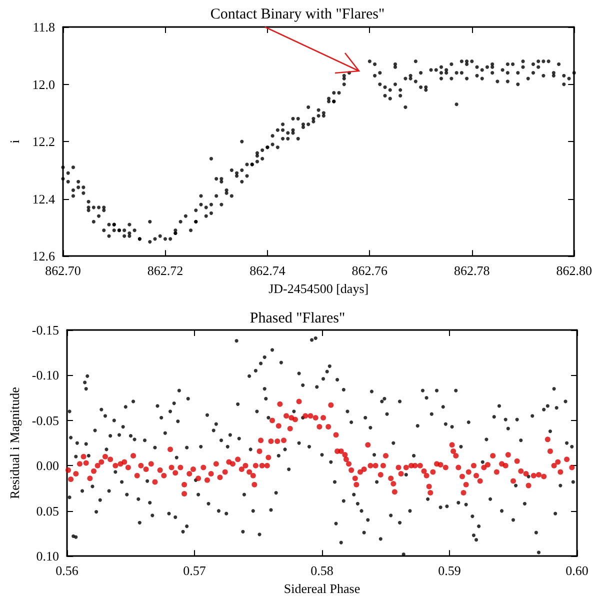 This screenshot has height=600, width=595. Describe the element at coordinates (574, 270) in the screenshot. I see `x-tick-label: 862.80` at that location.